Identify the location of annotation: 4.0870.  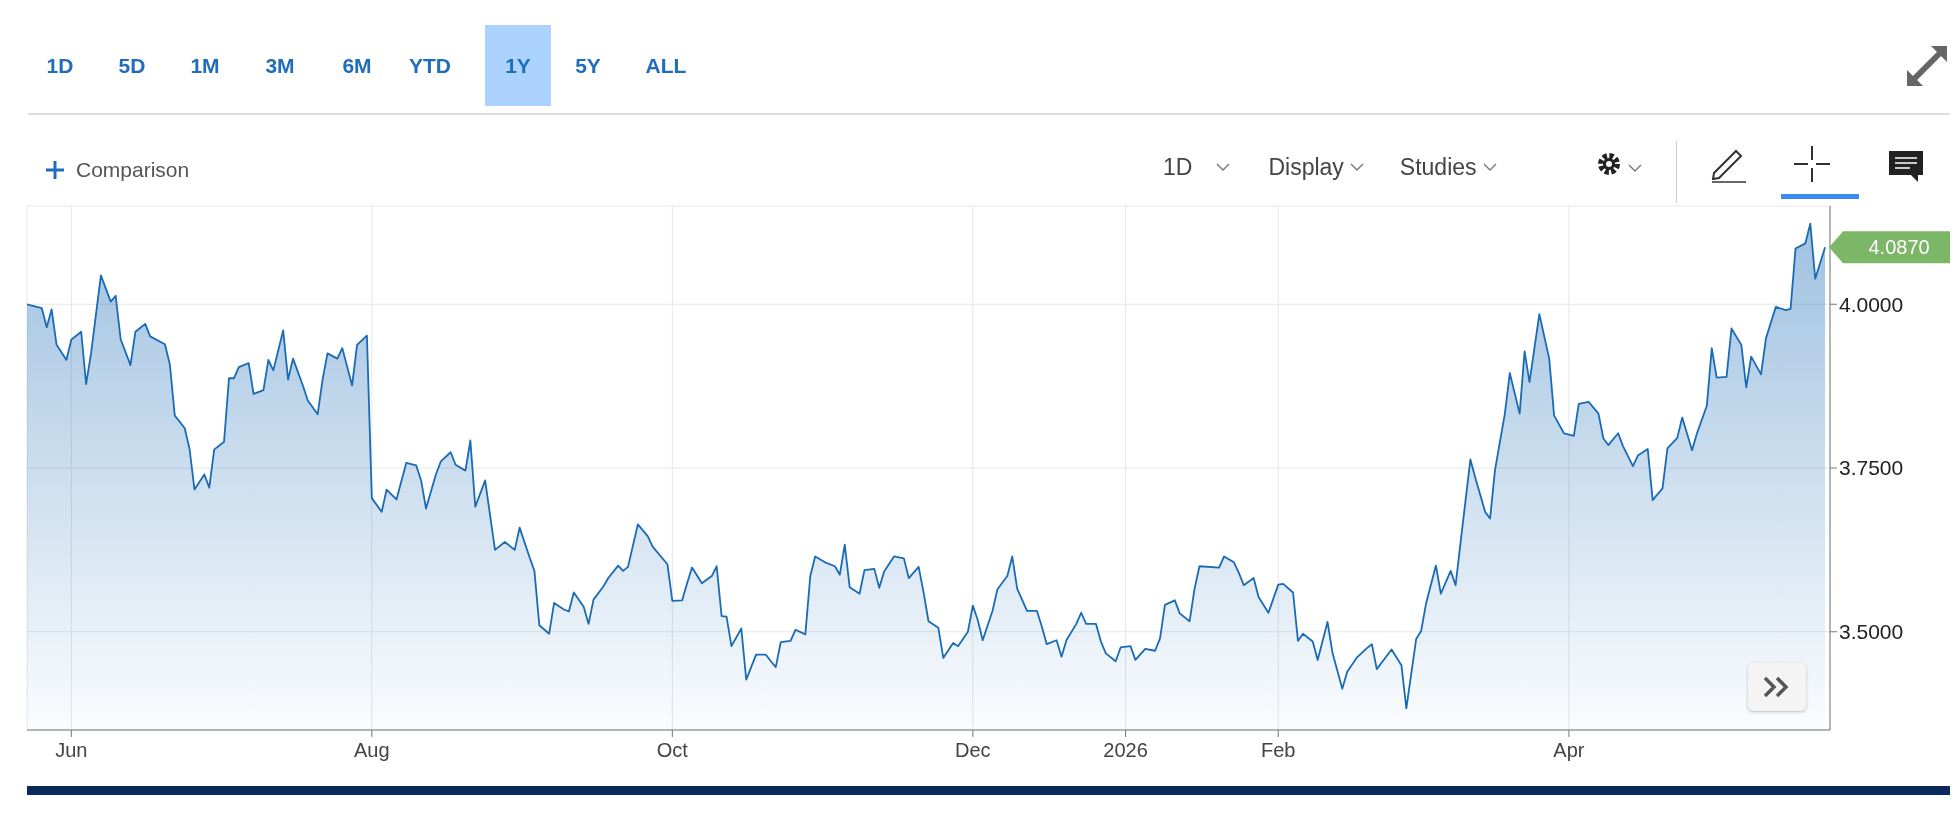
(1899, 247).